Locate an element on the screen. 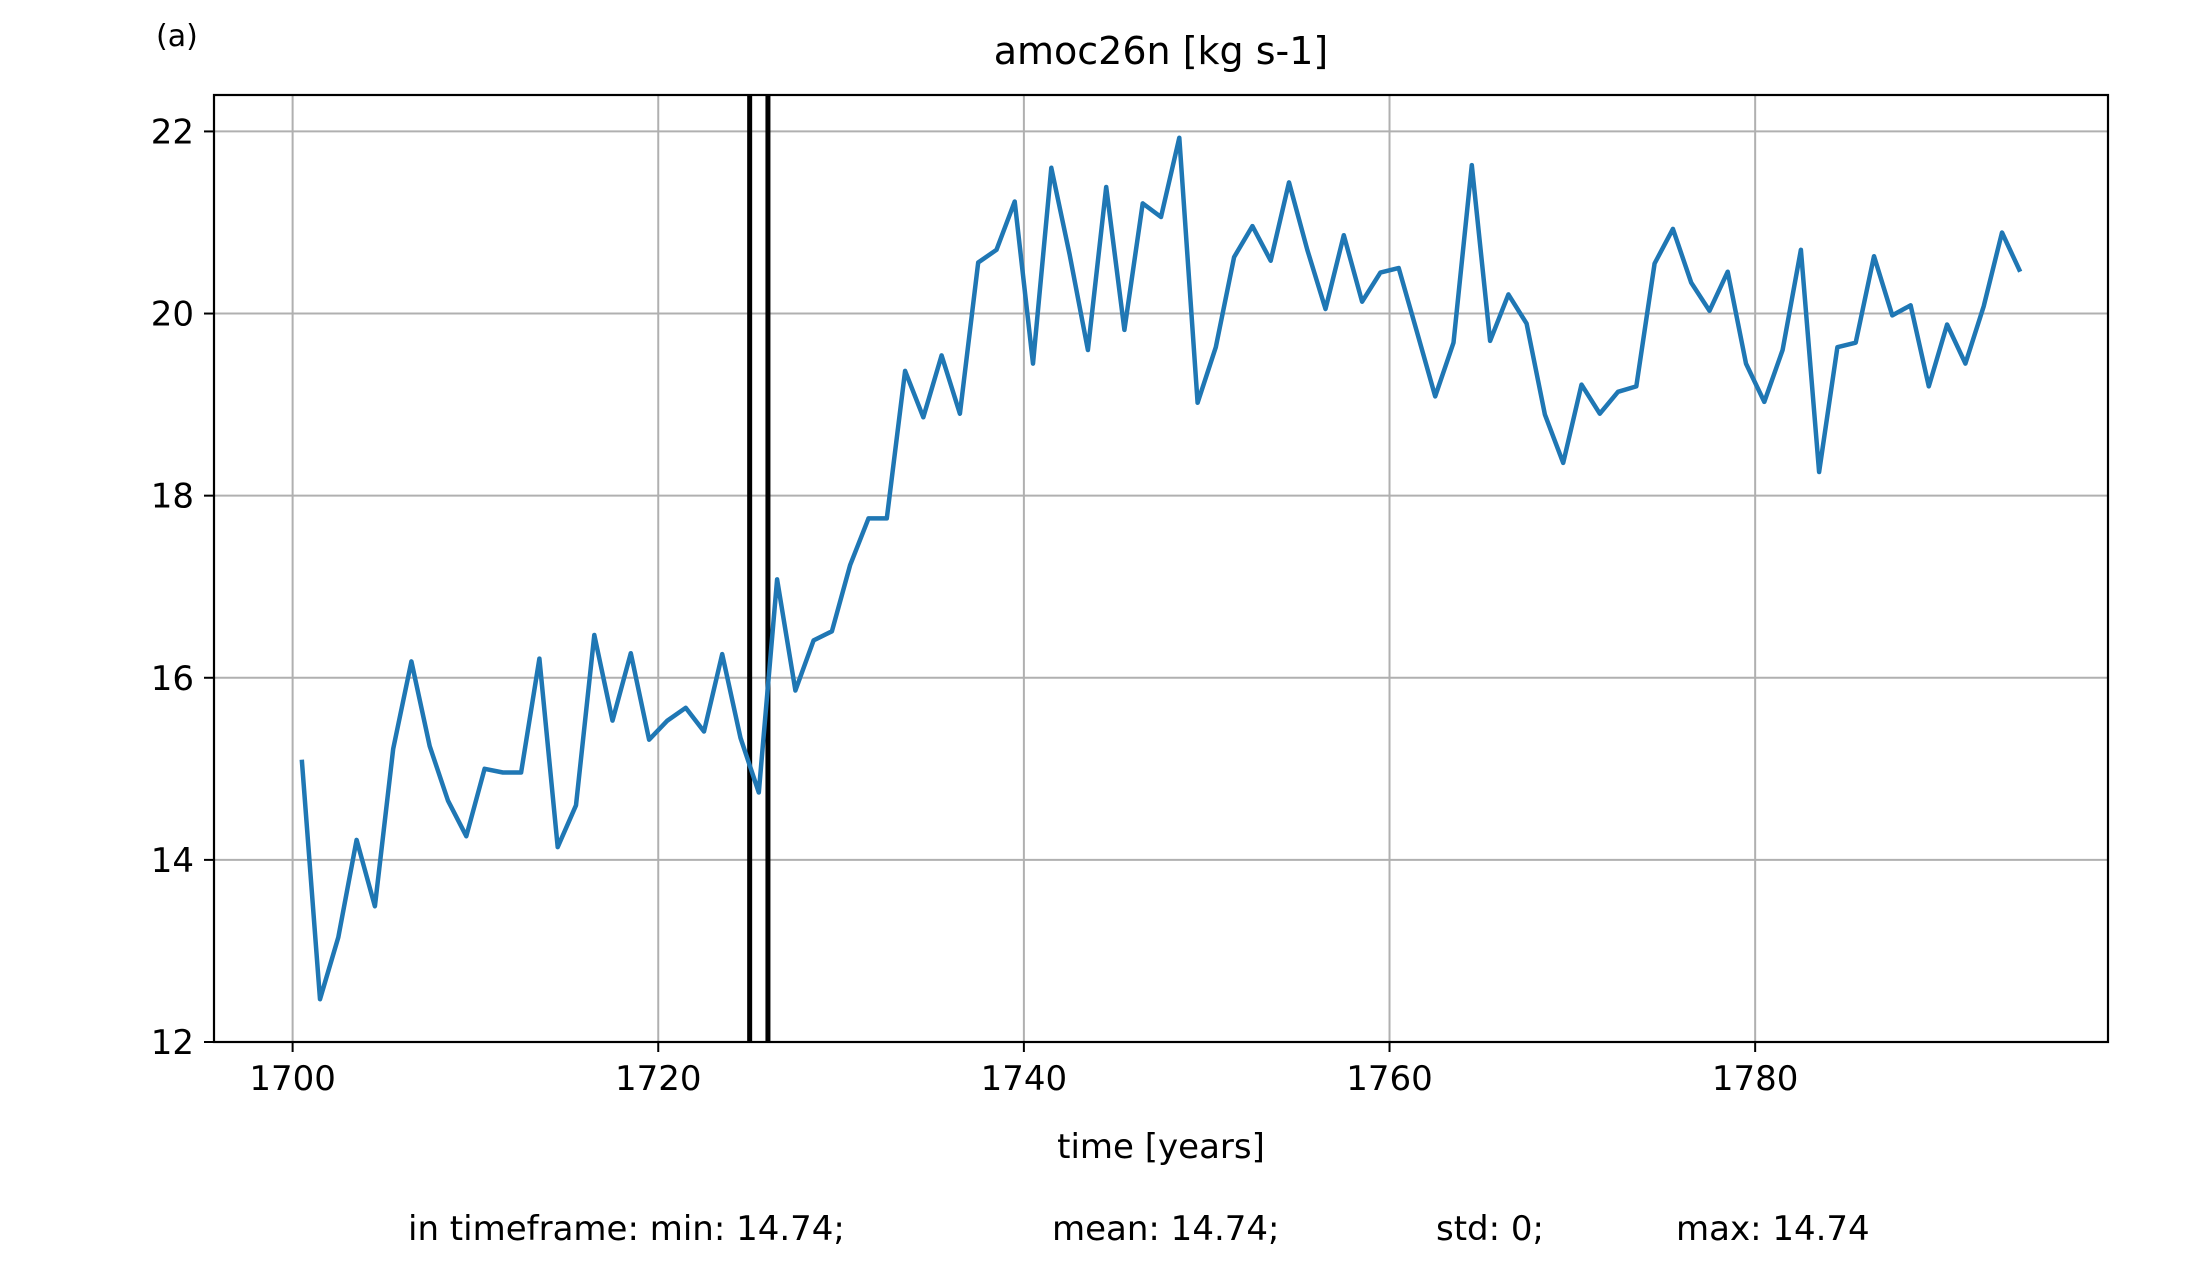 This screenshot has height=1263, width=2196. y-tick-label: 20 is located at coordinates (172, 315).